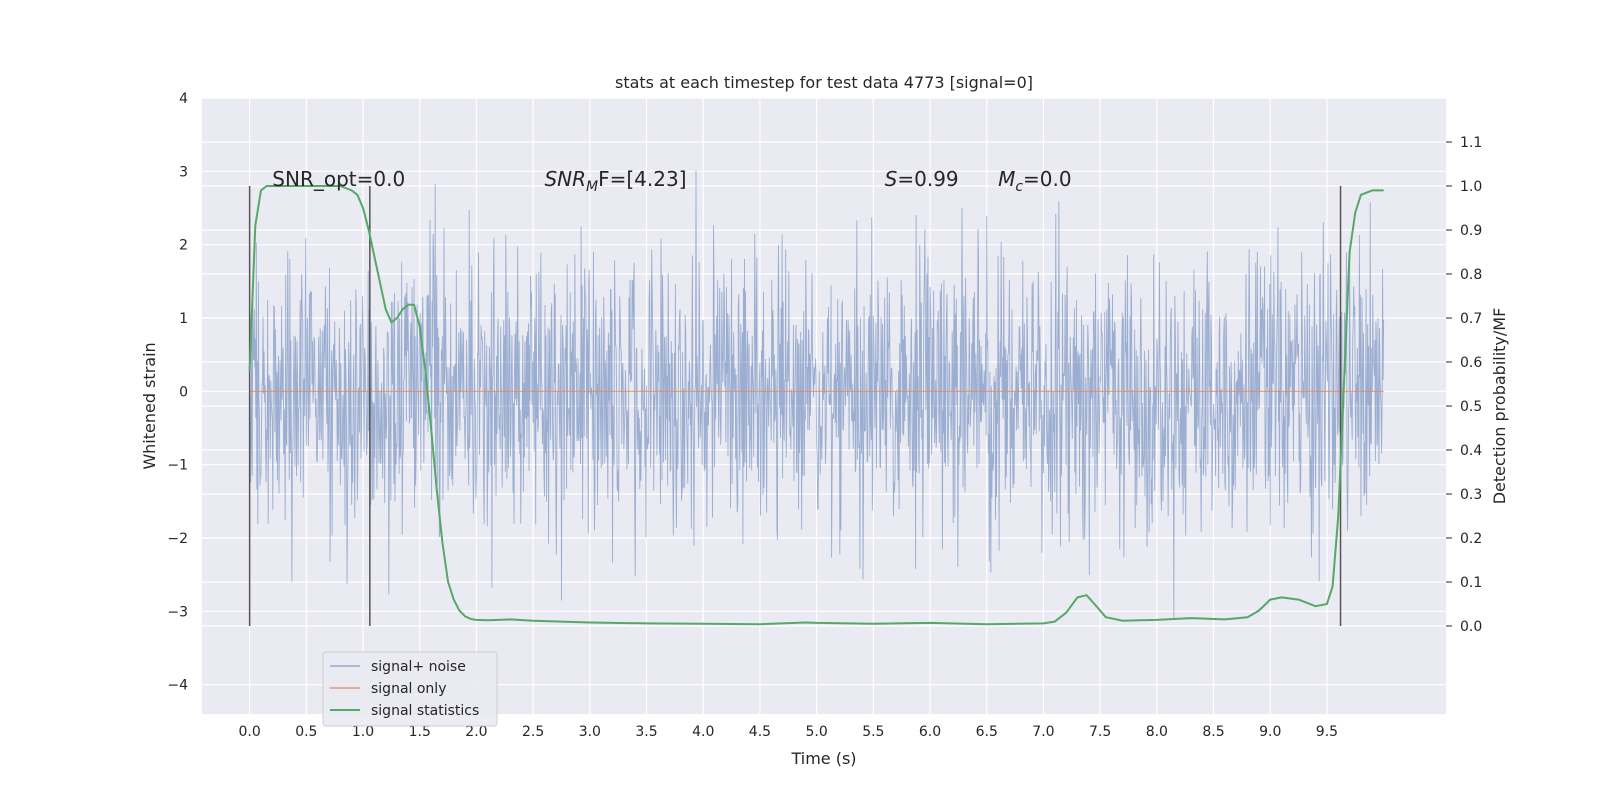 The image size is (1600, 800). Describe the element at coordinates (177, 539) in the screenshot. I see `y-tick-label: −2` at that location.